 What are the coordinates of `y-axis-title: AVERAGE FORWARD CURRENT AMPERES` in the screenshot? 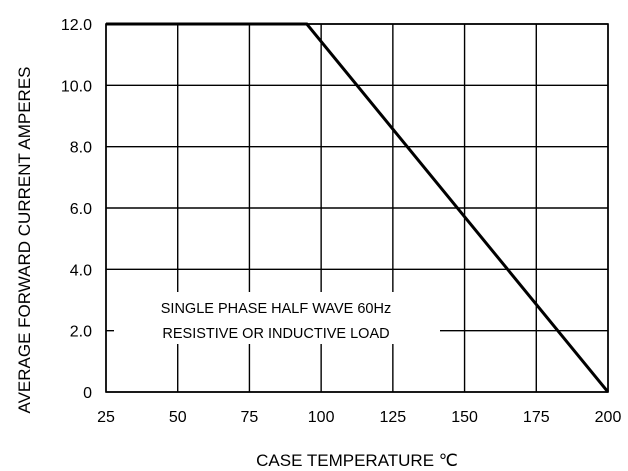 It's located at (24, 240).